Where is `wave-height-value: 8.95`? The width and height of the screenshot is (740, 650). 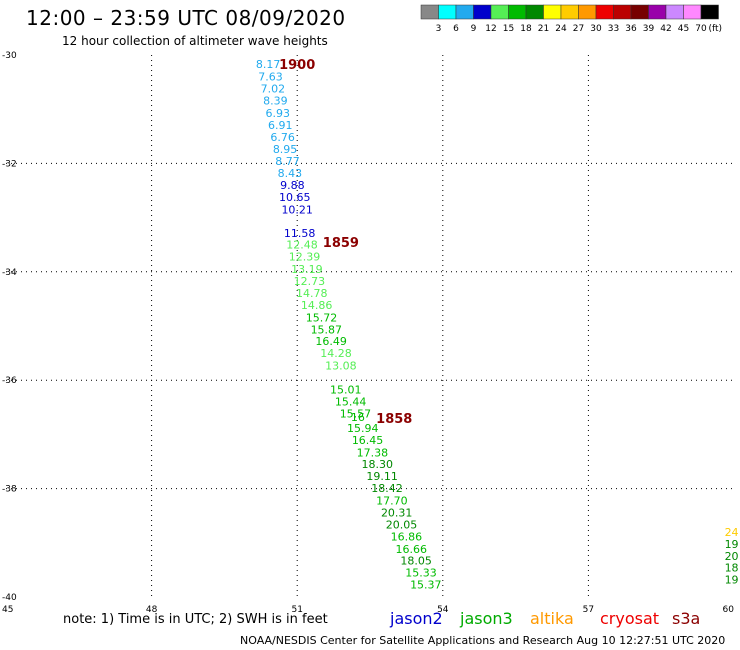
wave-height-value: 8.95 is located at coordinates (285, 149).